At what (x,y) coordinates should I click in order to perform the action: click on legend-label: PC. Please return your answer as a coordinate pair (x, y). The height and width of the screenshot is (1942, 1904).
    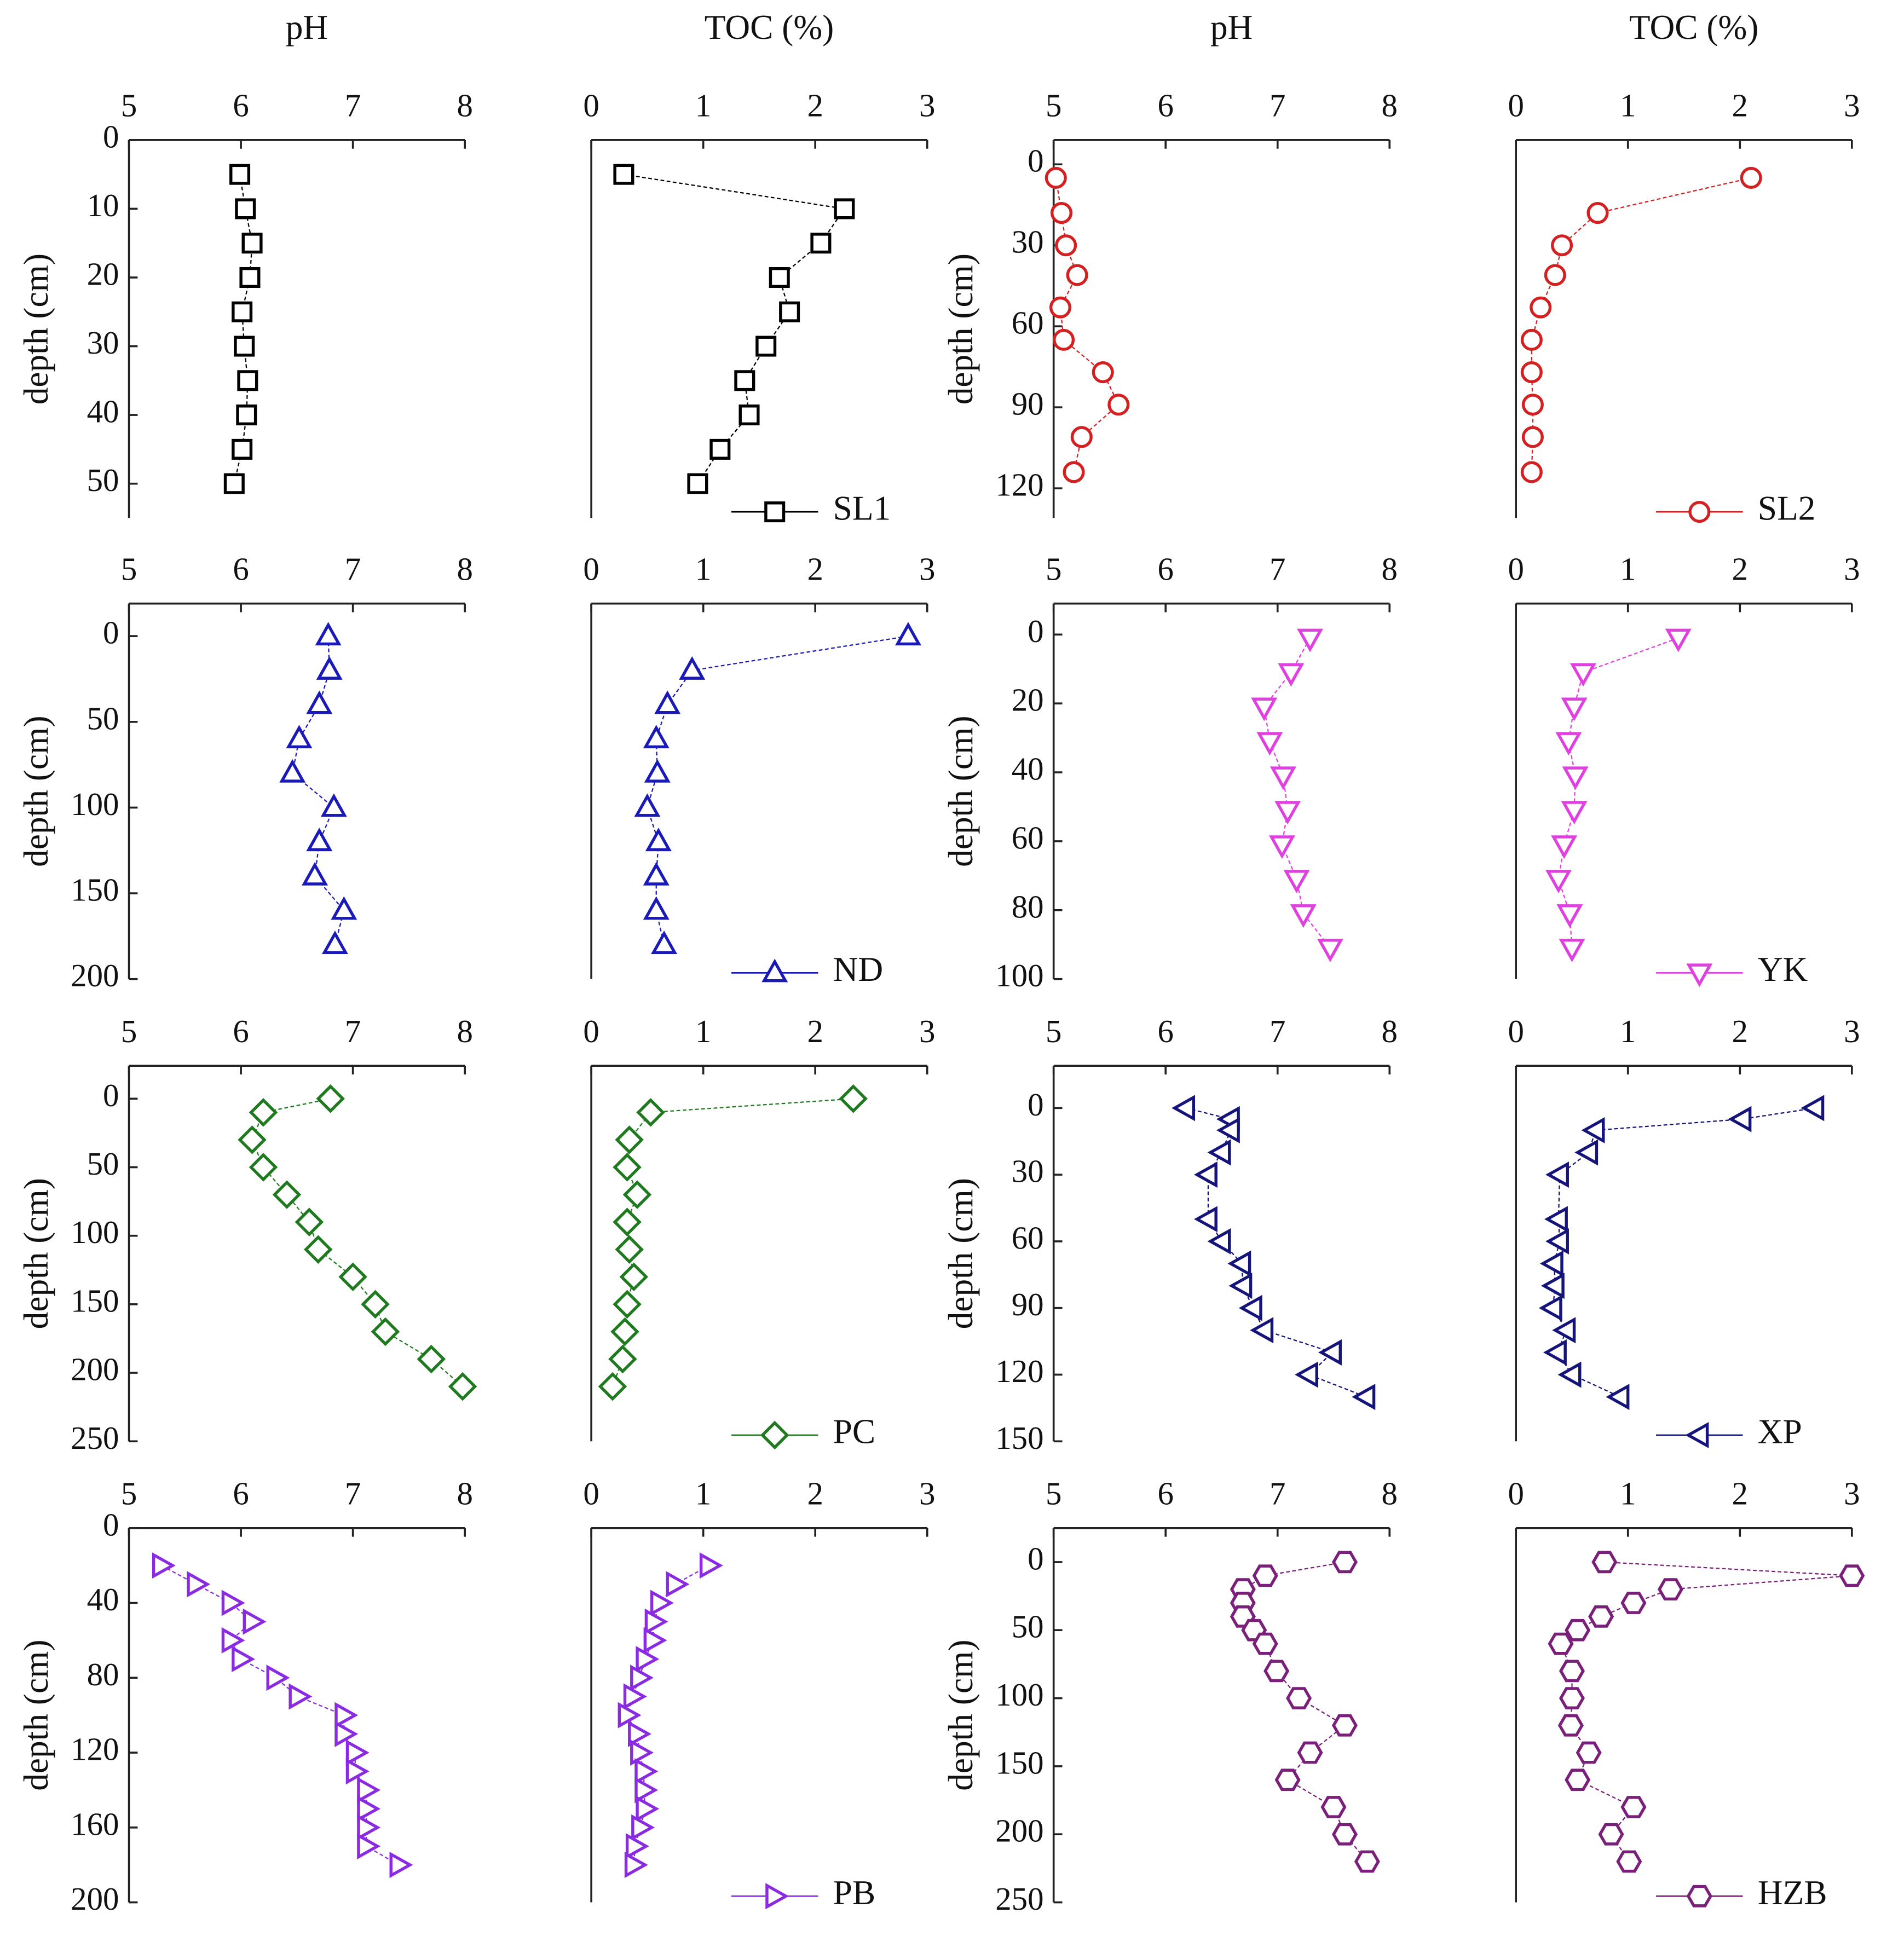
    Looking at the image, I should click on (854, 1431).